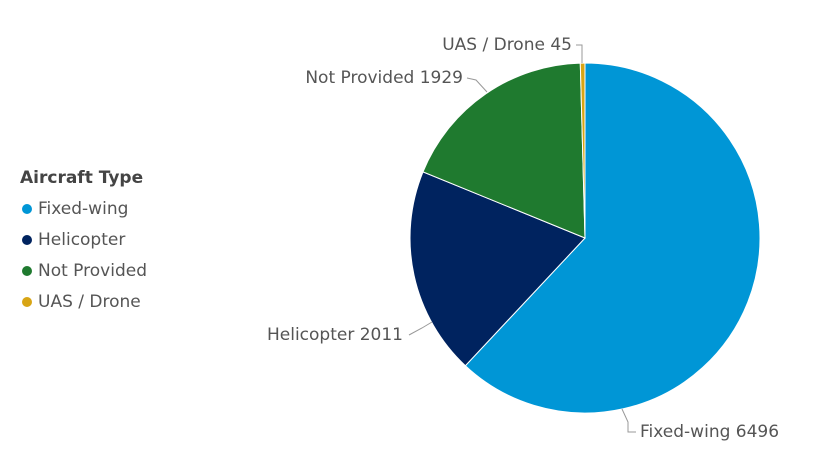 This screenshot has height=461, width=822. Describe the element at coordinates (685, 432) in the screenshot. I see `data-label-category: Fixed-wing` at that location.